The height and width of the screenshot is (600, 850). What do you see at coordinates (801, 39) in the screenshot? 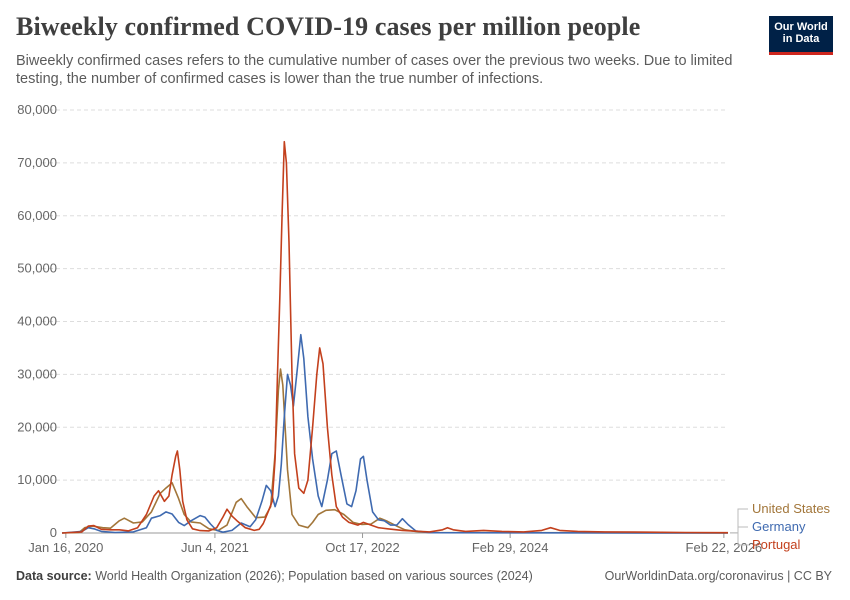
I see `logo-line-2: in Data` at bounding box center [801, 39].